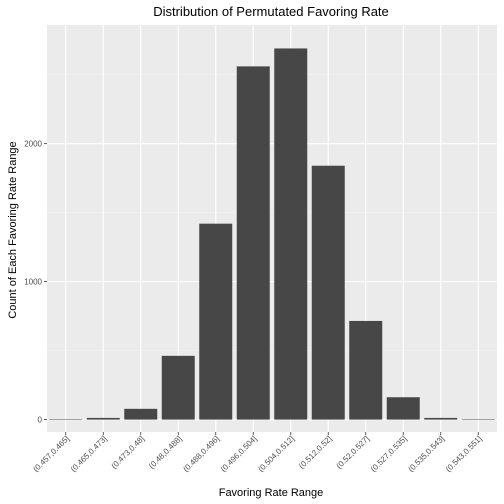  Describe the element at coordinates (40, 420) in the screenshot. I see `y-tick-label: 0` at that location.